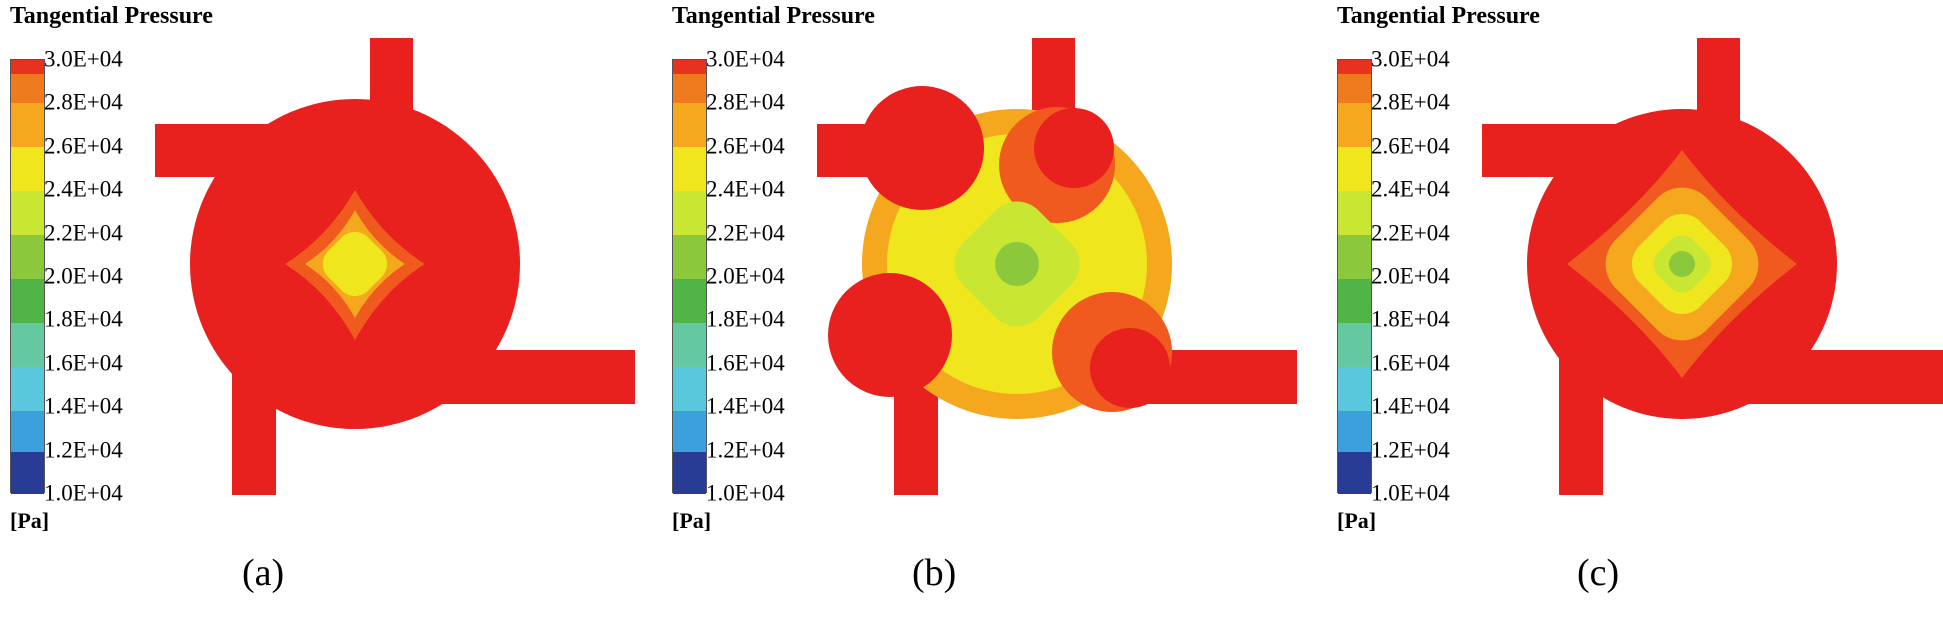  I want to click on pressure-contour-yellow, so click(355, 264).